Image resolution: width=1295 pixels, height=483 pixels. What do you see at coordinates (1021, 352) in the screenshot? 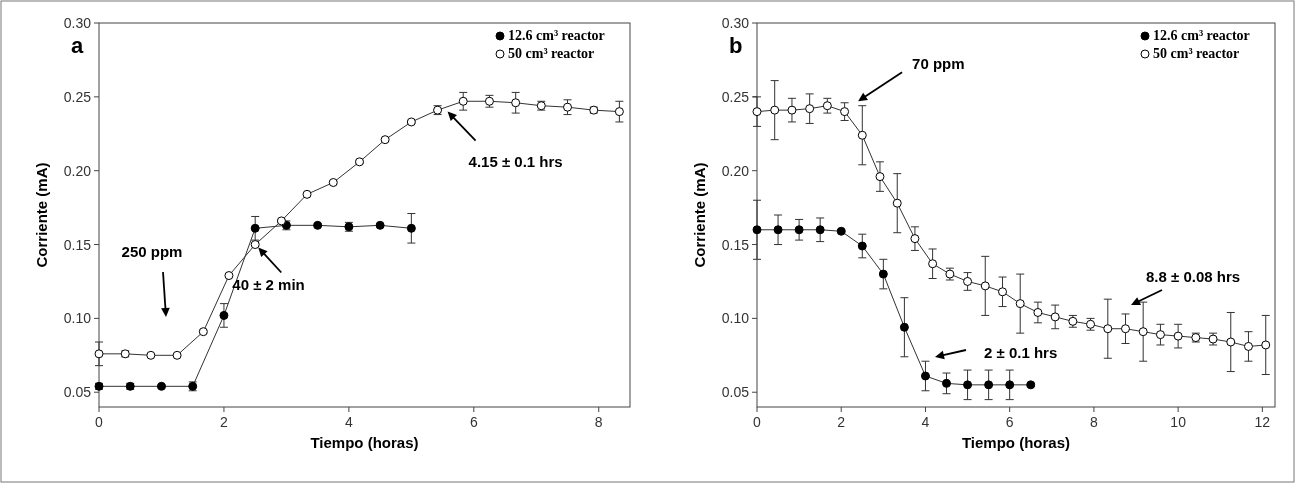
I see `annotation: 2 ± 0.1 hrs` at bounding box center [1021, 352].